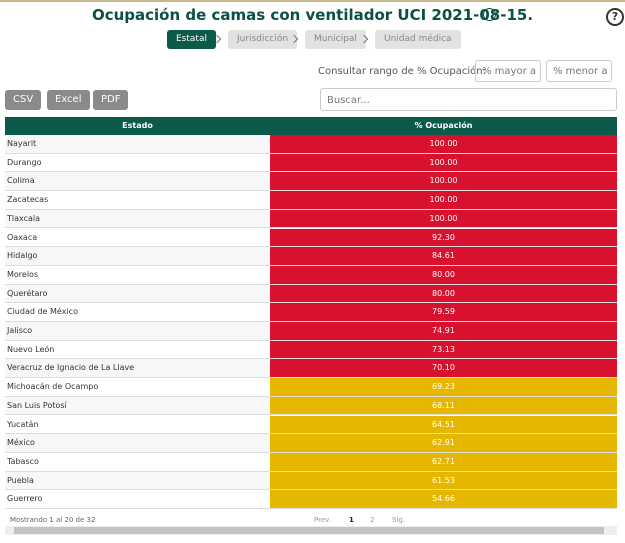  I want to click on estado-cell: Hidalgo, so click(22, 256).